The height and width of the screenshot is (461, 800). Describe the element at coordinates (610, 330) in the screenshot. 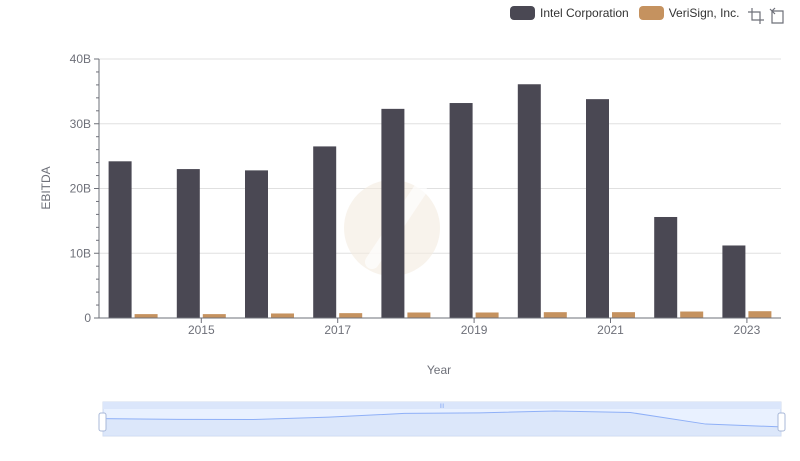

I see `x-tick-label: 2021` at that location.